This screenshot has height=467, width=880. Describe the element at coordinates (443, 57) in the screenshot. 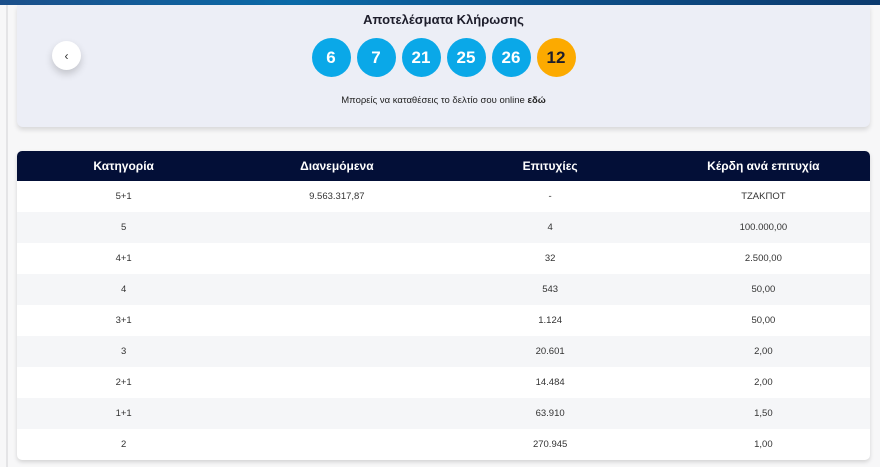

I see `drawn-numbers: 6 7 21 25 26 12` at that location.